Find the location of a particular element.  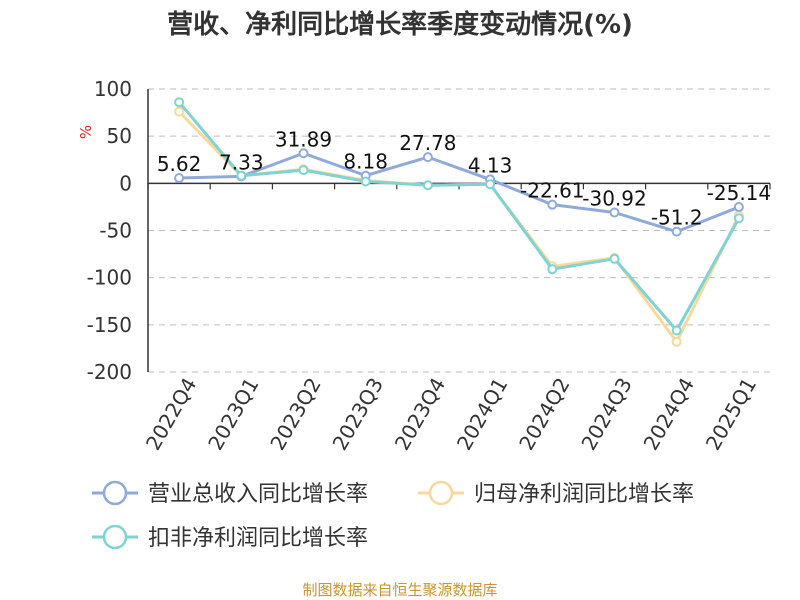

x-tick-label: 2023Q4 is located at coordinates (420, 414).